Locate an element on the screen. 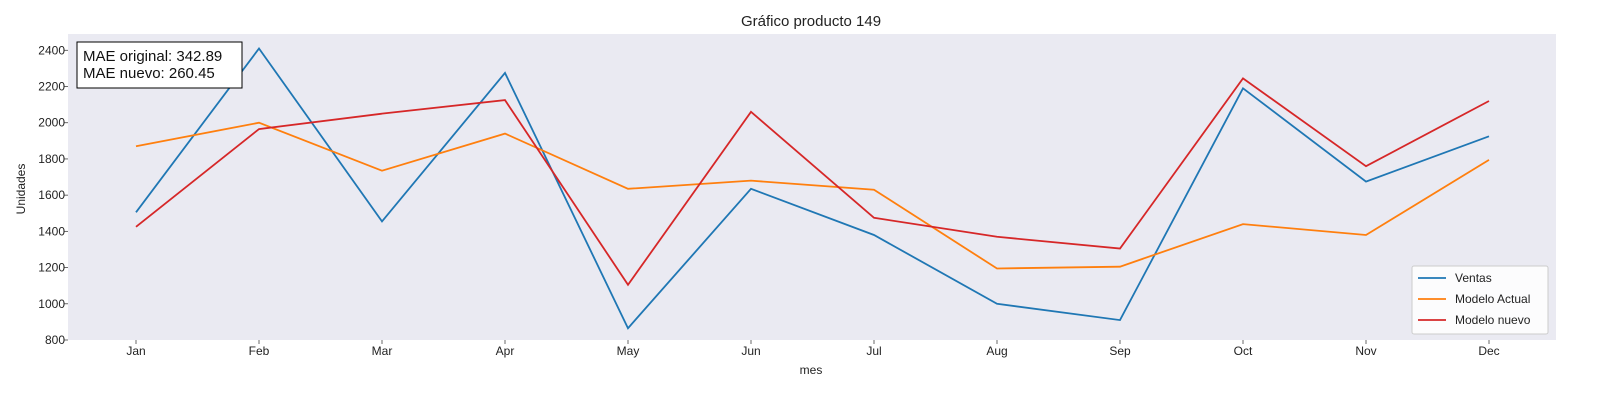 Image resolution: width=1600 pixels, height=400 pixels. x-tick-label: Dec is located at coordinates (1488, 351).